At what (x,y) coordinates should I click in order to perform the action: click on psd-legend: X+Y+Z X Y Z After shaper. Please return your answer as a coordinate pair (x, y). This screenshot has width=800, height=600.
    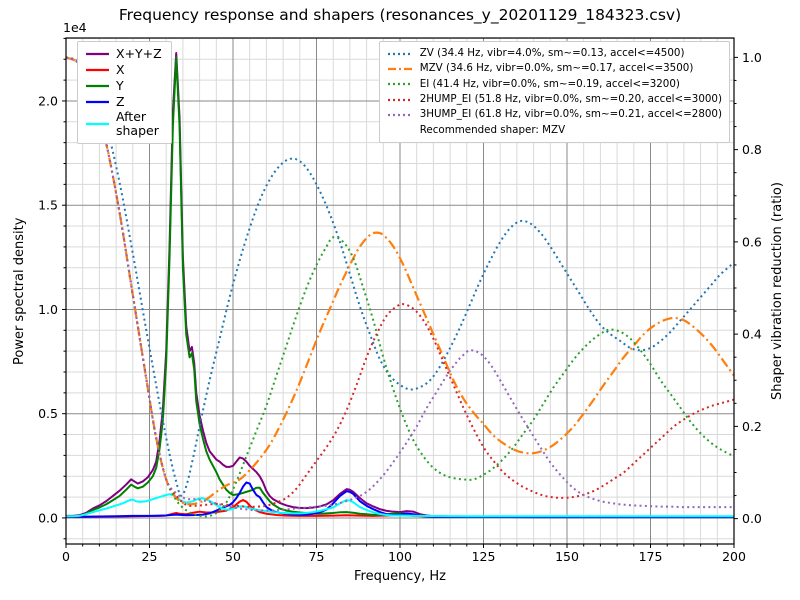
    Looking at the image, I should click on (124, 92).